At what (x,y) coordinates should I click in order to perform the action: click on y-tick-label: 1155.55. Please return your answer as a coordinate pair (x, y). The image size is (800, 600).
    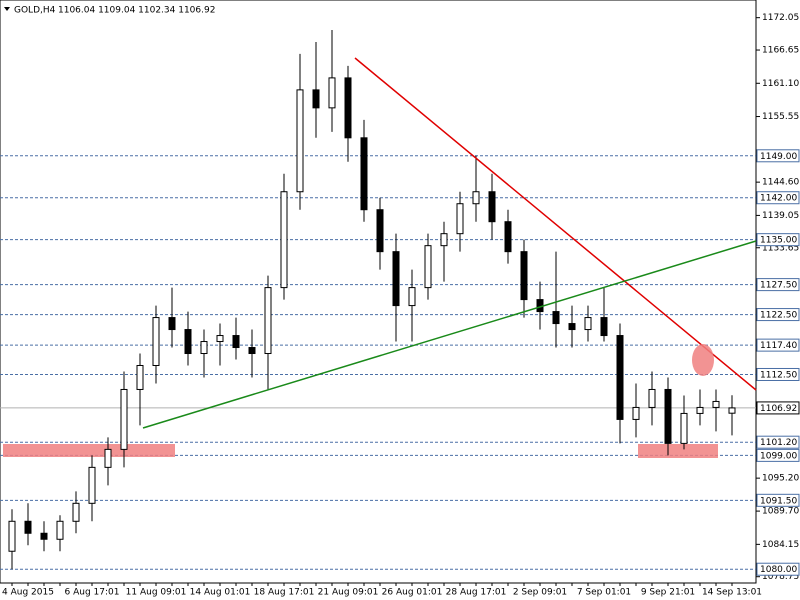
    Looking at the image, I should click on (780, 117).